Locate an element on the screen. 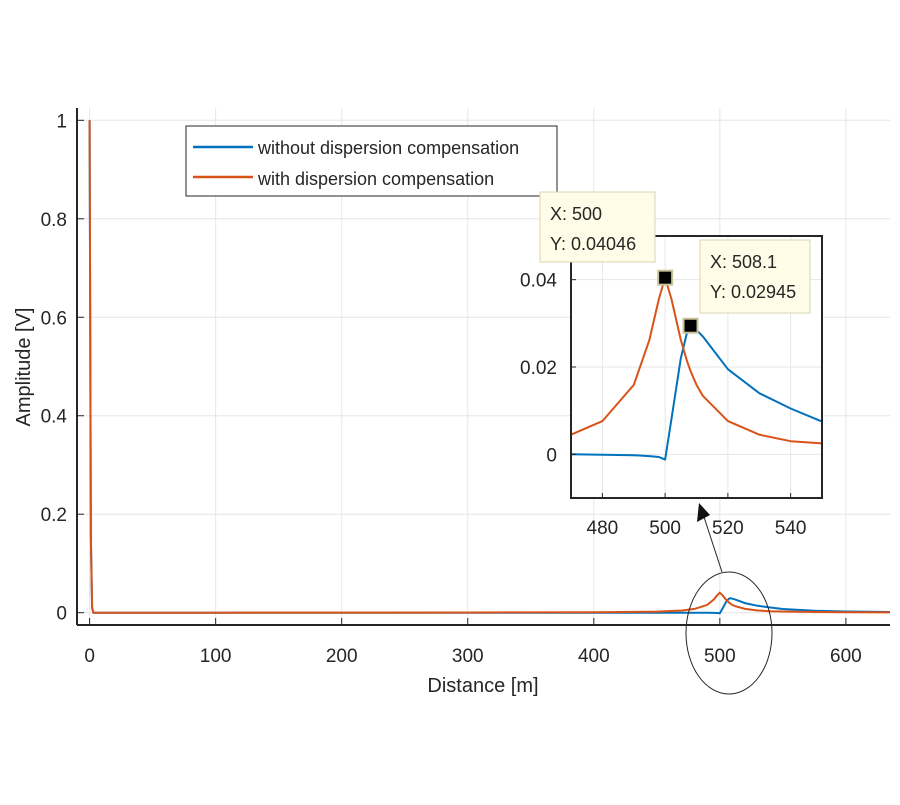  legend-label-with: with dispersion compensation is located at coordinates (375, 179).